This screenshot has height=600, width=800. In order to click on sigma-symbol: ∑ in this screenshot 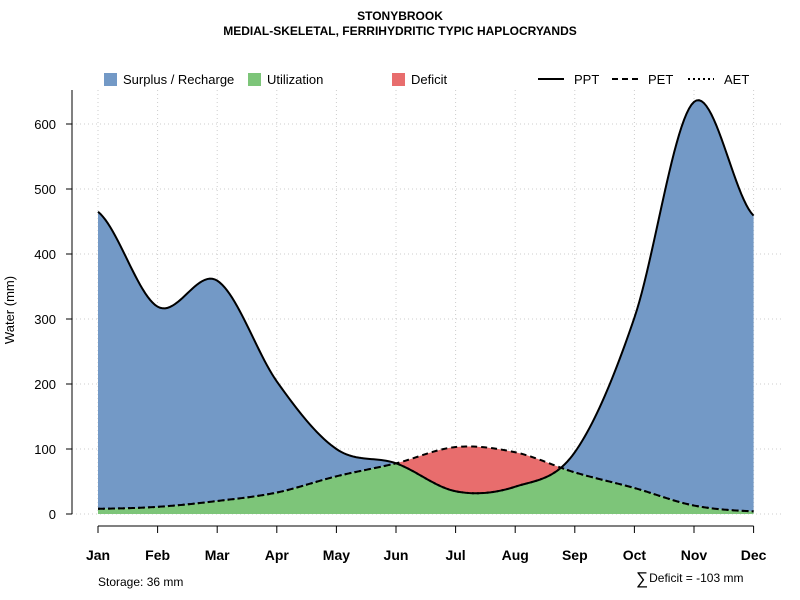, I will do `click(642, 578)`.